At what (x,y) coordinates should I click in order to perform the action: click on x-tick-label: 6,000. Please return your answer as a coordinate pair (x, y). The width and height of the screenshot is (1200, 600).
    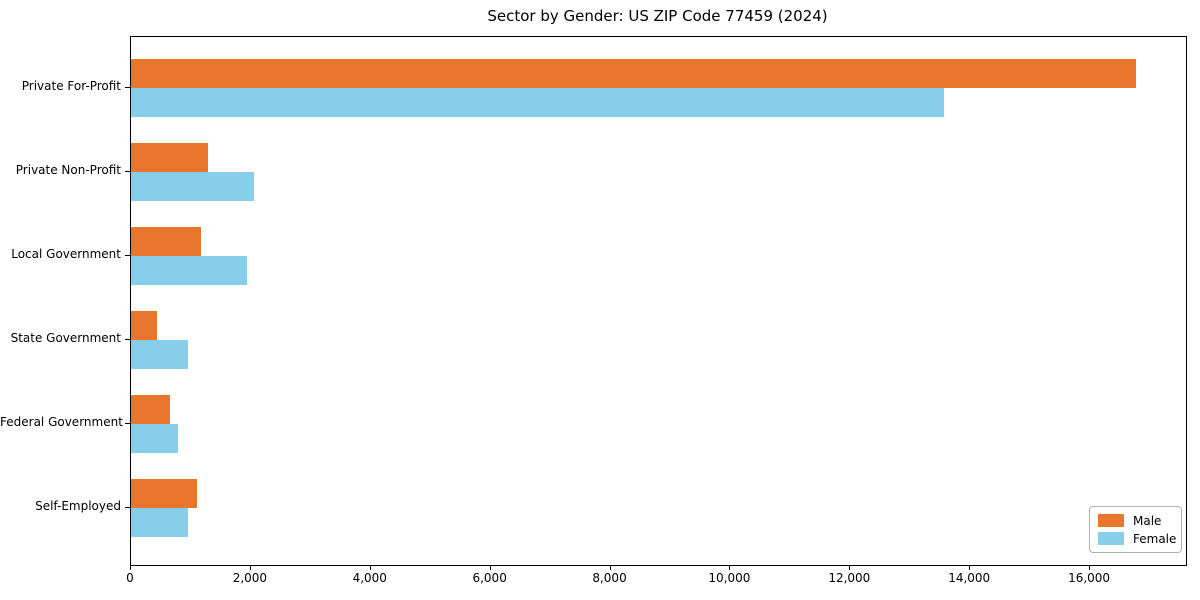
    Looking at the image, I should click on (489, 578).